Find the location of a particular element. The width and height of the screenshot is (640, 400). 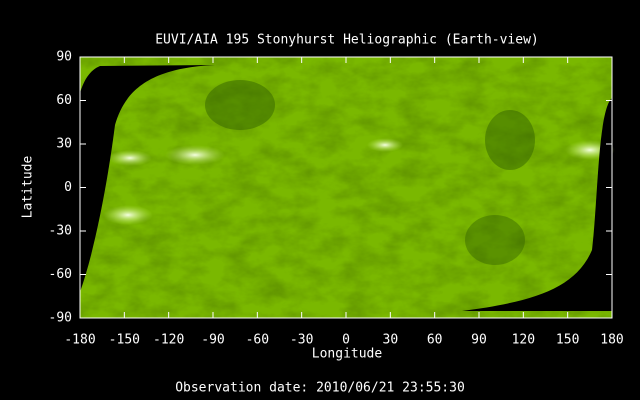

footer: Observation date: 2010/06/21 23:55:30 is located at coordinates (320, 388).